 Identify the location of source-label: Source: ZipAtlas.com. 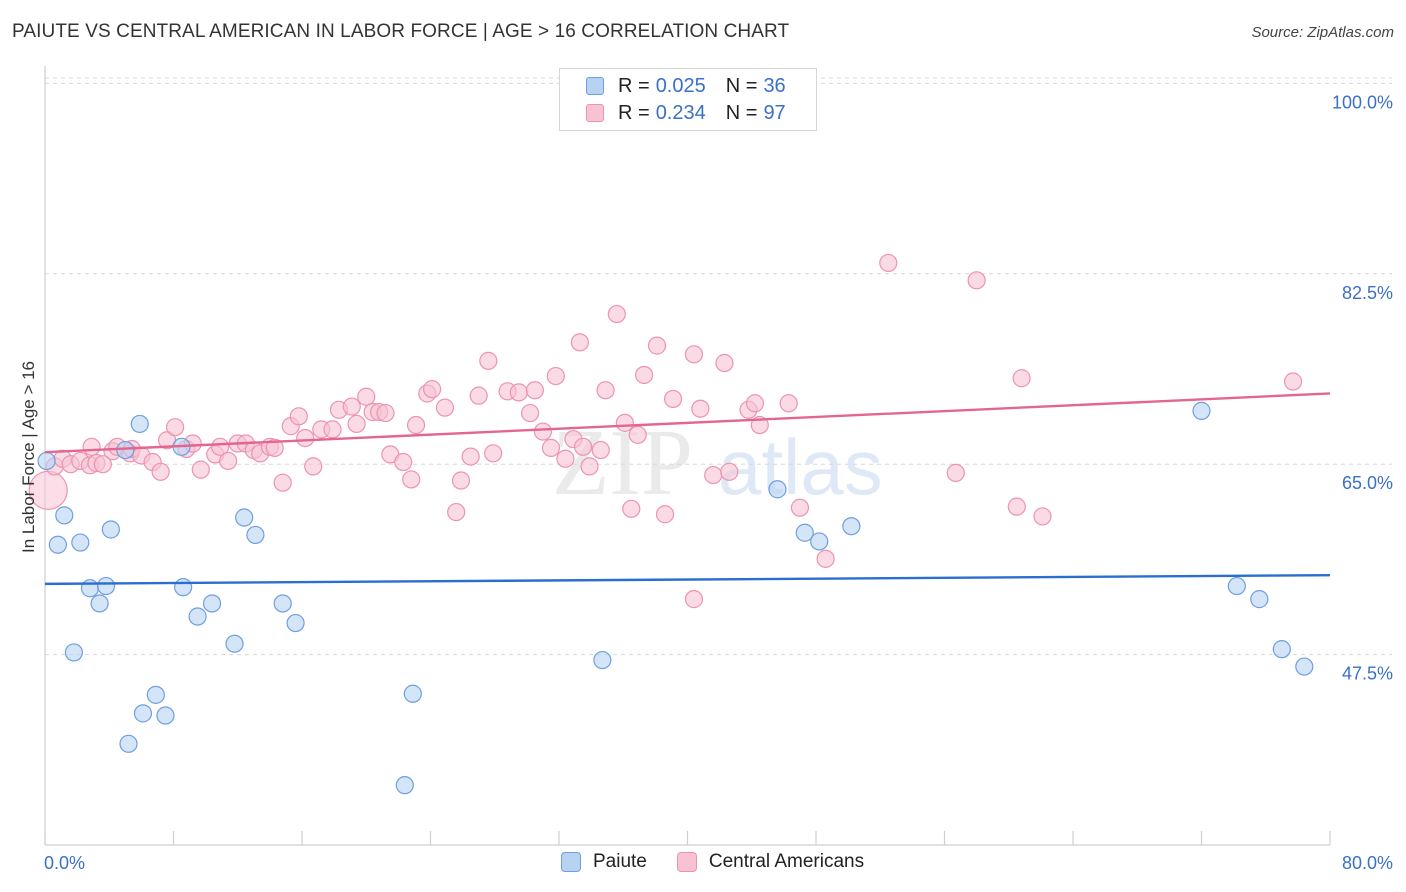
(1322, 32).